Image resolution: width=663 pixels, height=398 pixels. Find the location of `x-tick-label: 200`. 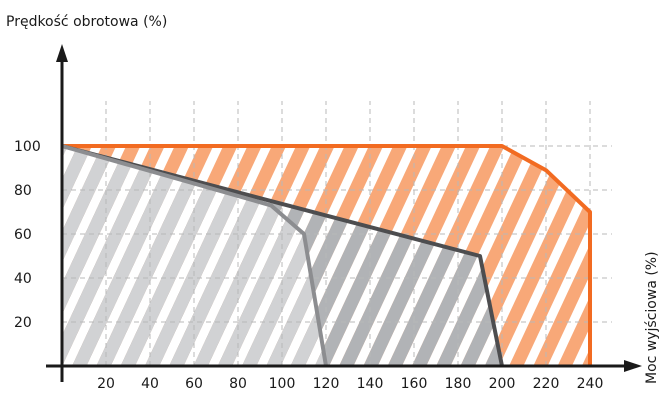

x-tick-label: 200 is located at coordinates (502, 384).